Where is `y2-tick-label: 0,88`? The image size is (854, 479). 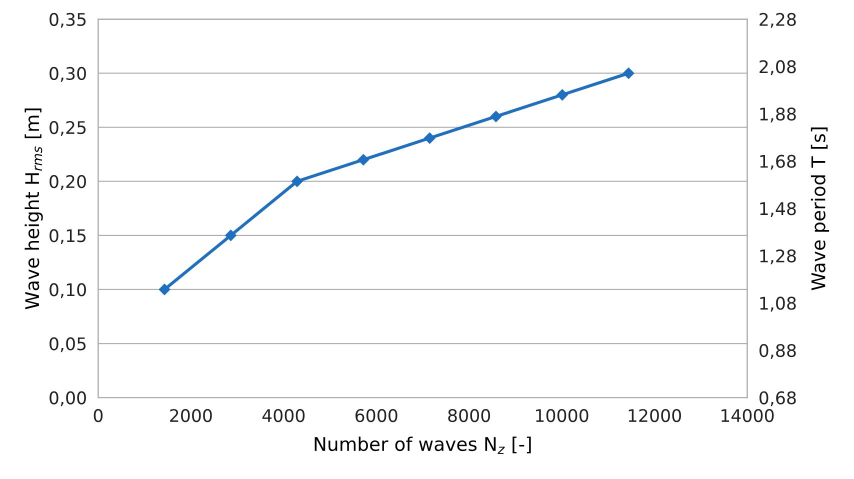 y2-tick-label: 0,88 is located at coordinates (778, 351).